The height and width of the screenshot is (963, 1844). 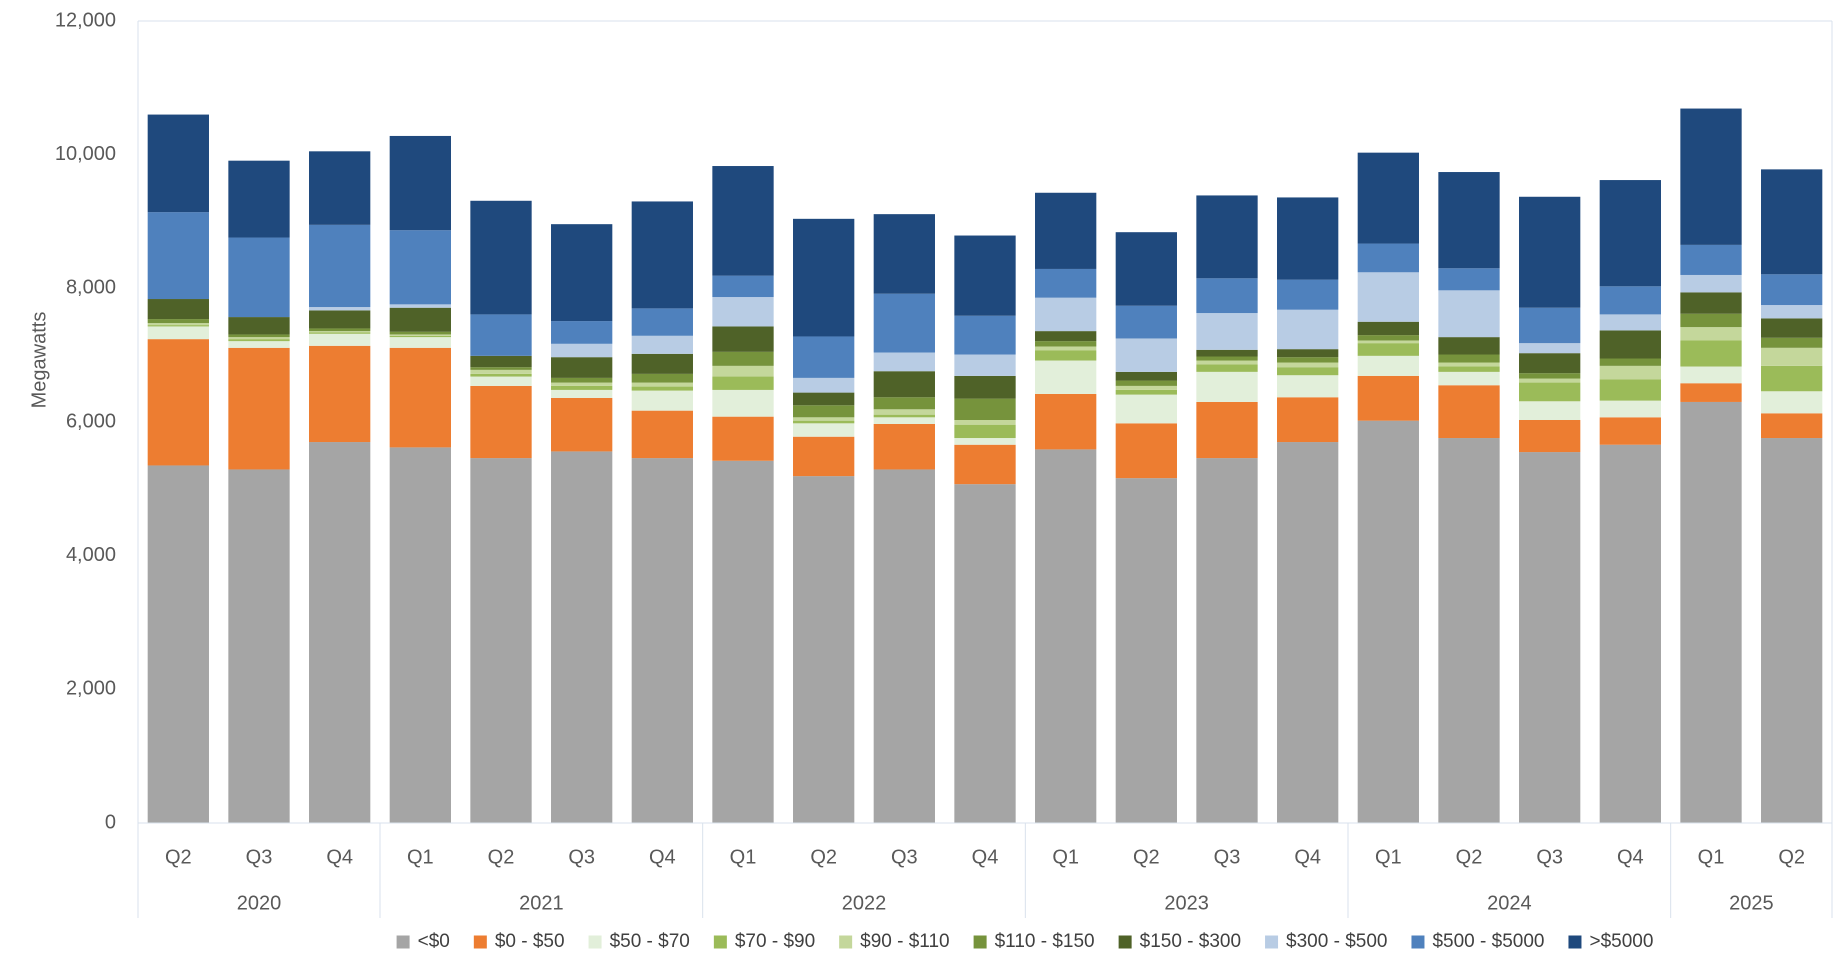 What do you see at coordinates (1711, 303) in the screenshot?
I see `bar-segment-20-s7` at bounding box center [1711, 303].